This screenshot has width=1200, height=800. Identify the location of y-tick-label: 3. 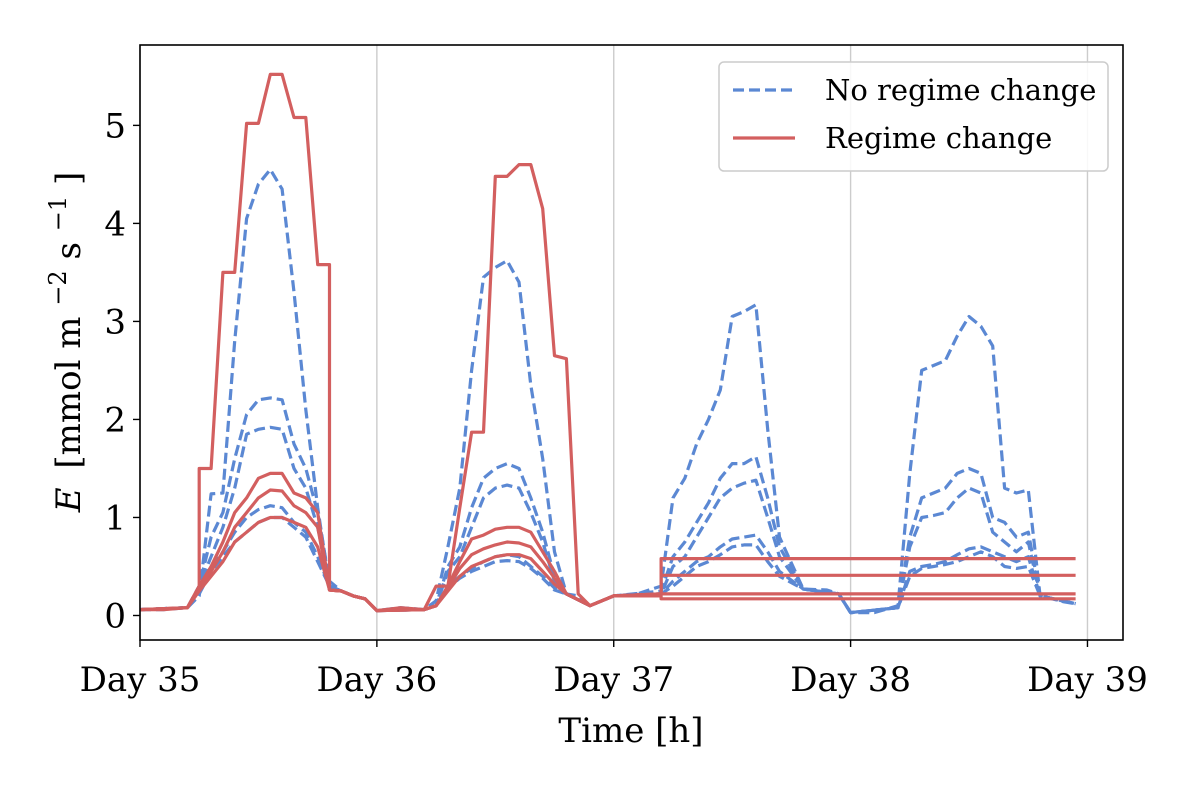
(115, 322).